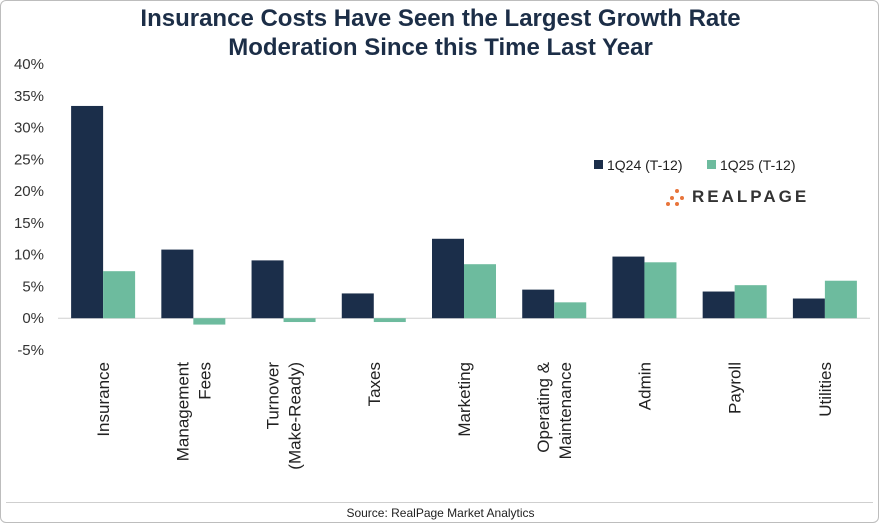 This screenshot has height=525, width=881. Describe the element at coordinates (295, 416) in the screenshot. I see `x-category-label: (Make-Ready)` at that location.